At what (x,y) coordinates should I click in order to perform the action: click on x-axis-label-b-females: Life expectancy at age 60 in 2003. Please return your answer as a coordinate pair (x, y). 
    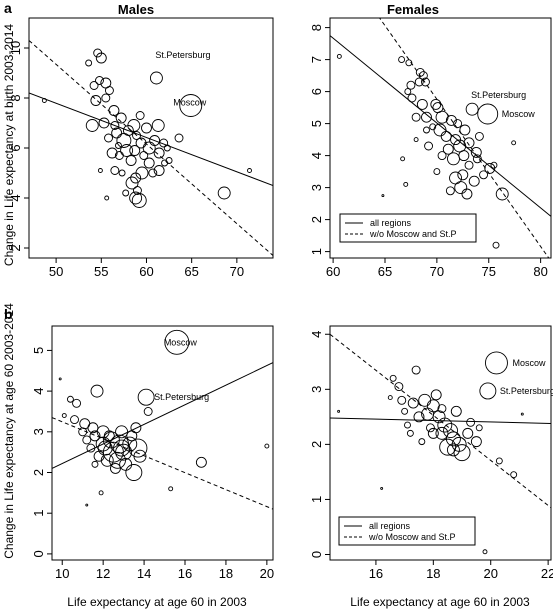
    Looking at the image, I should click on (440, 602).